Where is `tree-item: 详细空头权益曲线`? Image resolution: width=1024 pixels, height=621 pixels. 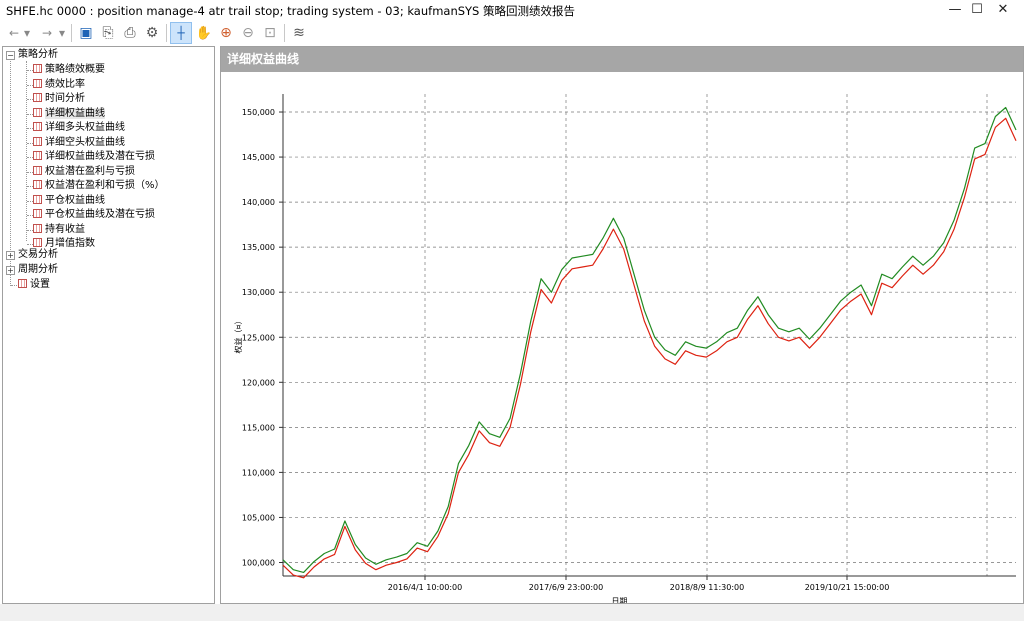 tree-item: 详细空头权益曲线 is located at coordinates (79, 143).